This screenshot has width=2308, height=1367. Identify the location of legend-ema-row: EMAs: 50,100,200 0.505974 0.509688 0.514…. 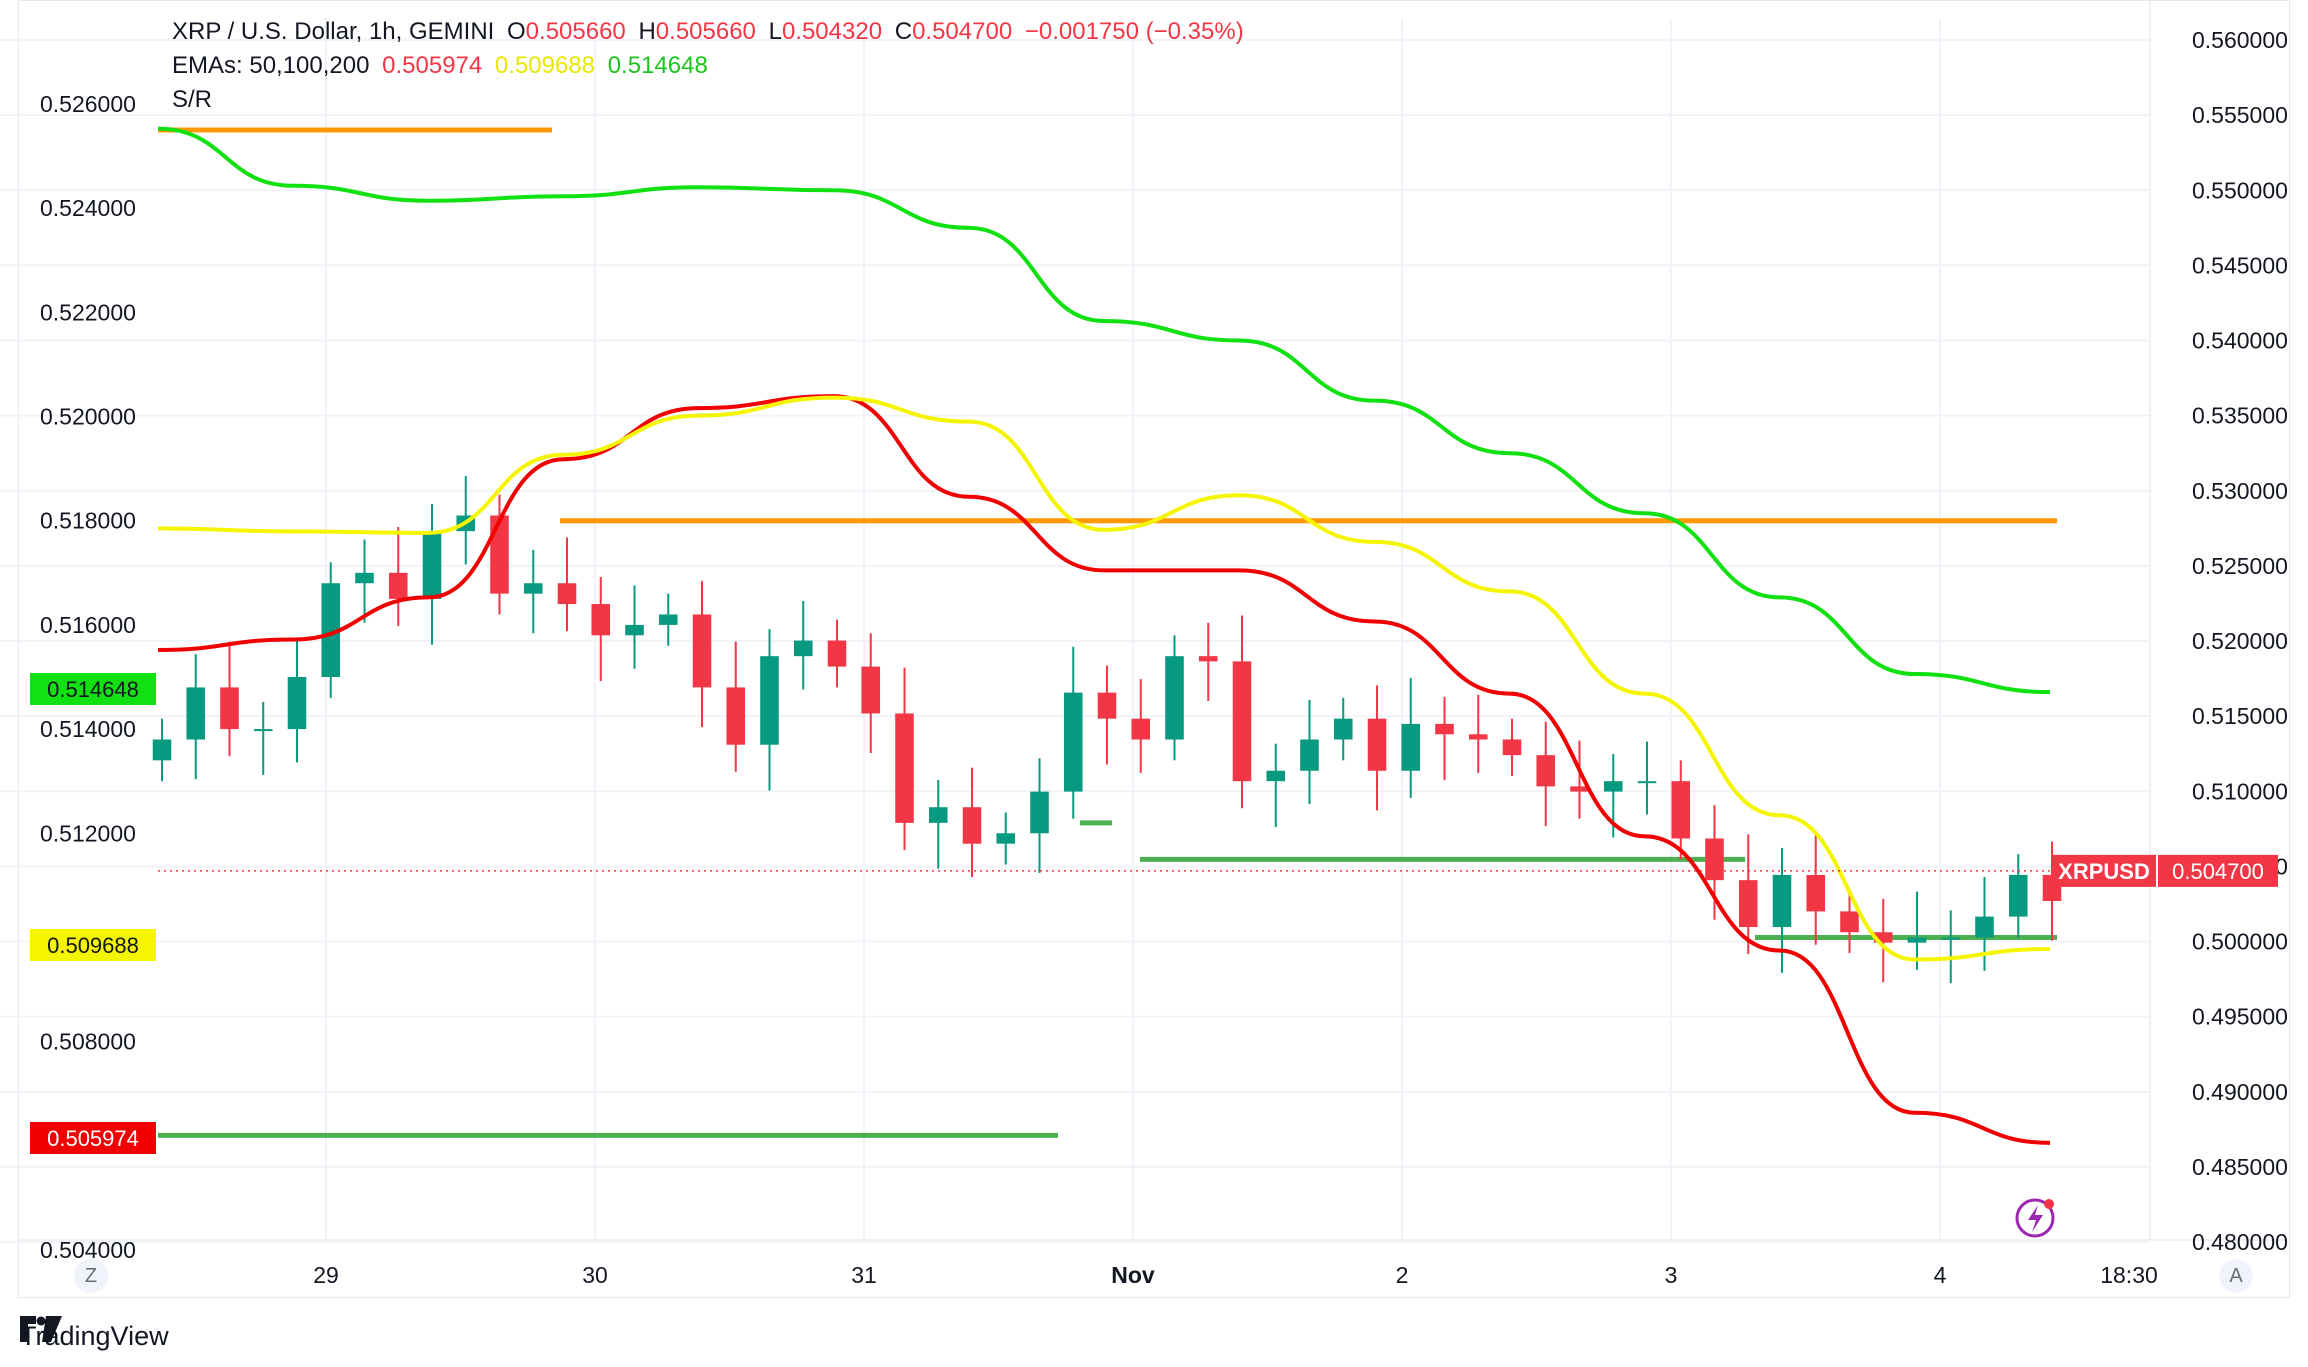
(443, 66).